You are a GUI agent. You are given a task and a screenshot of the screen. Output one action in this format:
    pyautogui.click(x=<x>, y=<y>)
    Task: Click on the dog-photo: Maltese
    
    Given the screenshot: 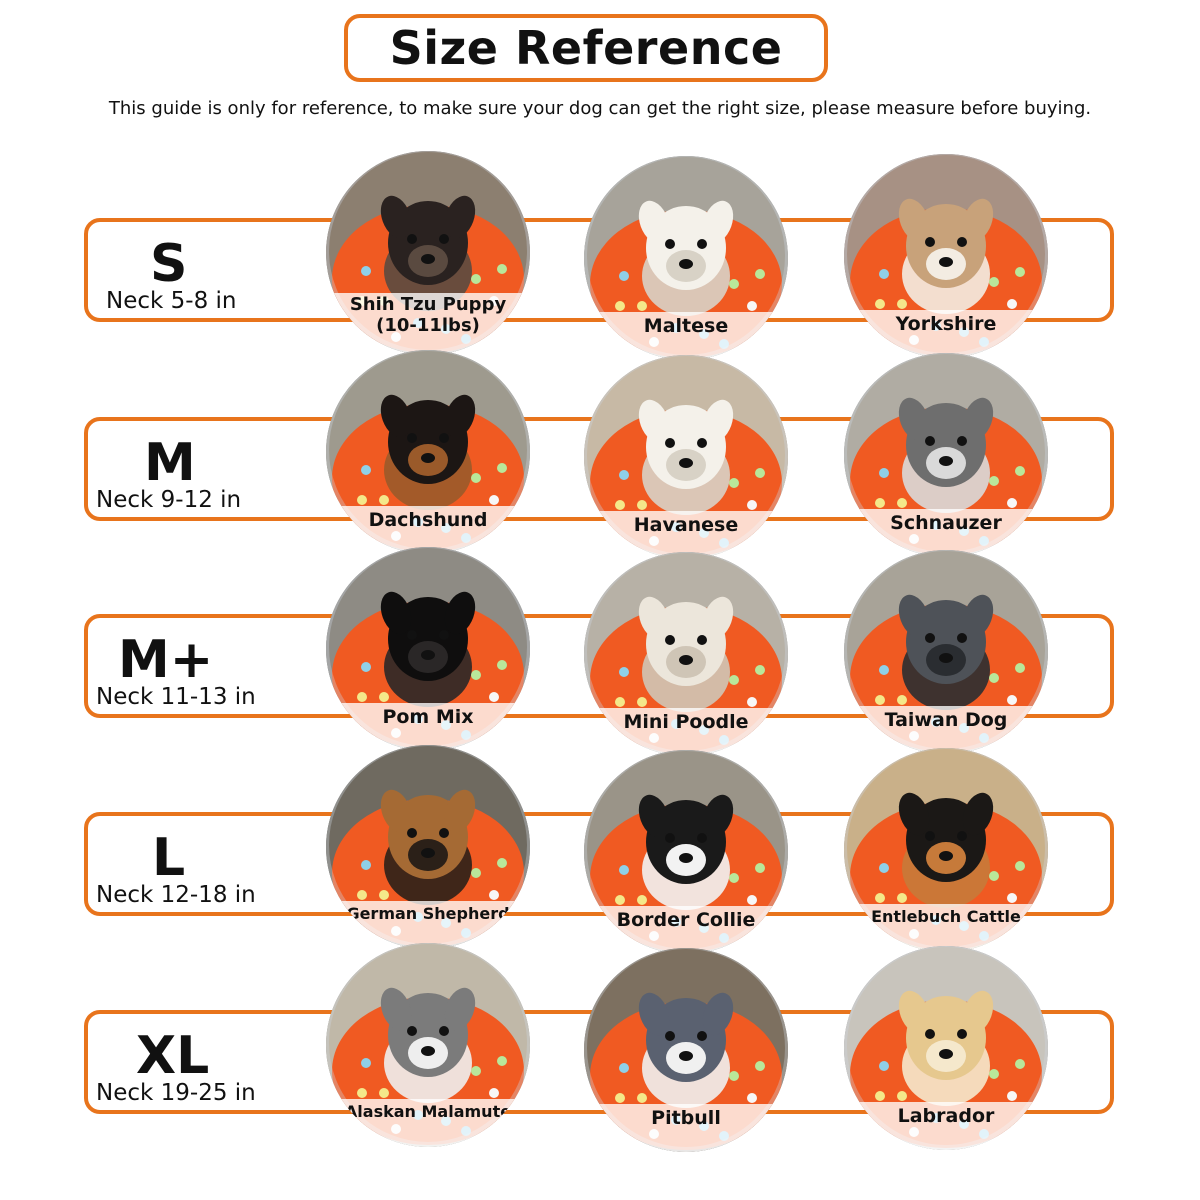 What is the action you would take?
    pyautogui.click(x=686, y=258)
    